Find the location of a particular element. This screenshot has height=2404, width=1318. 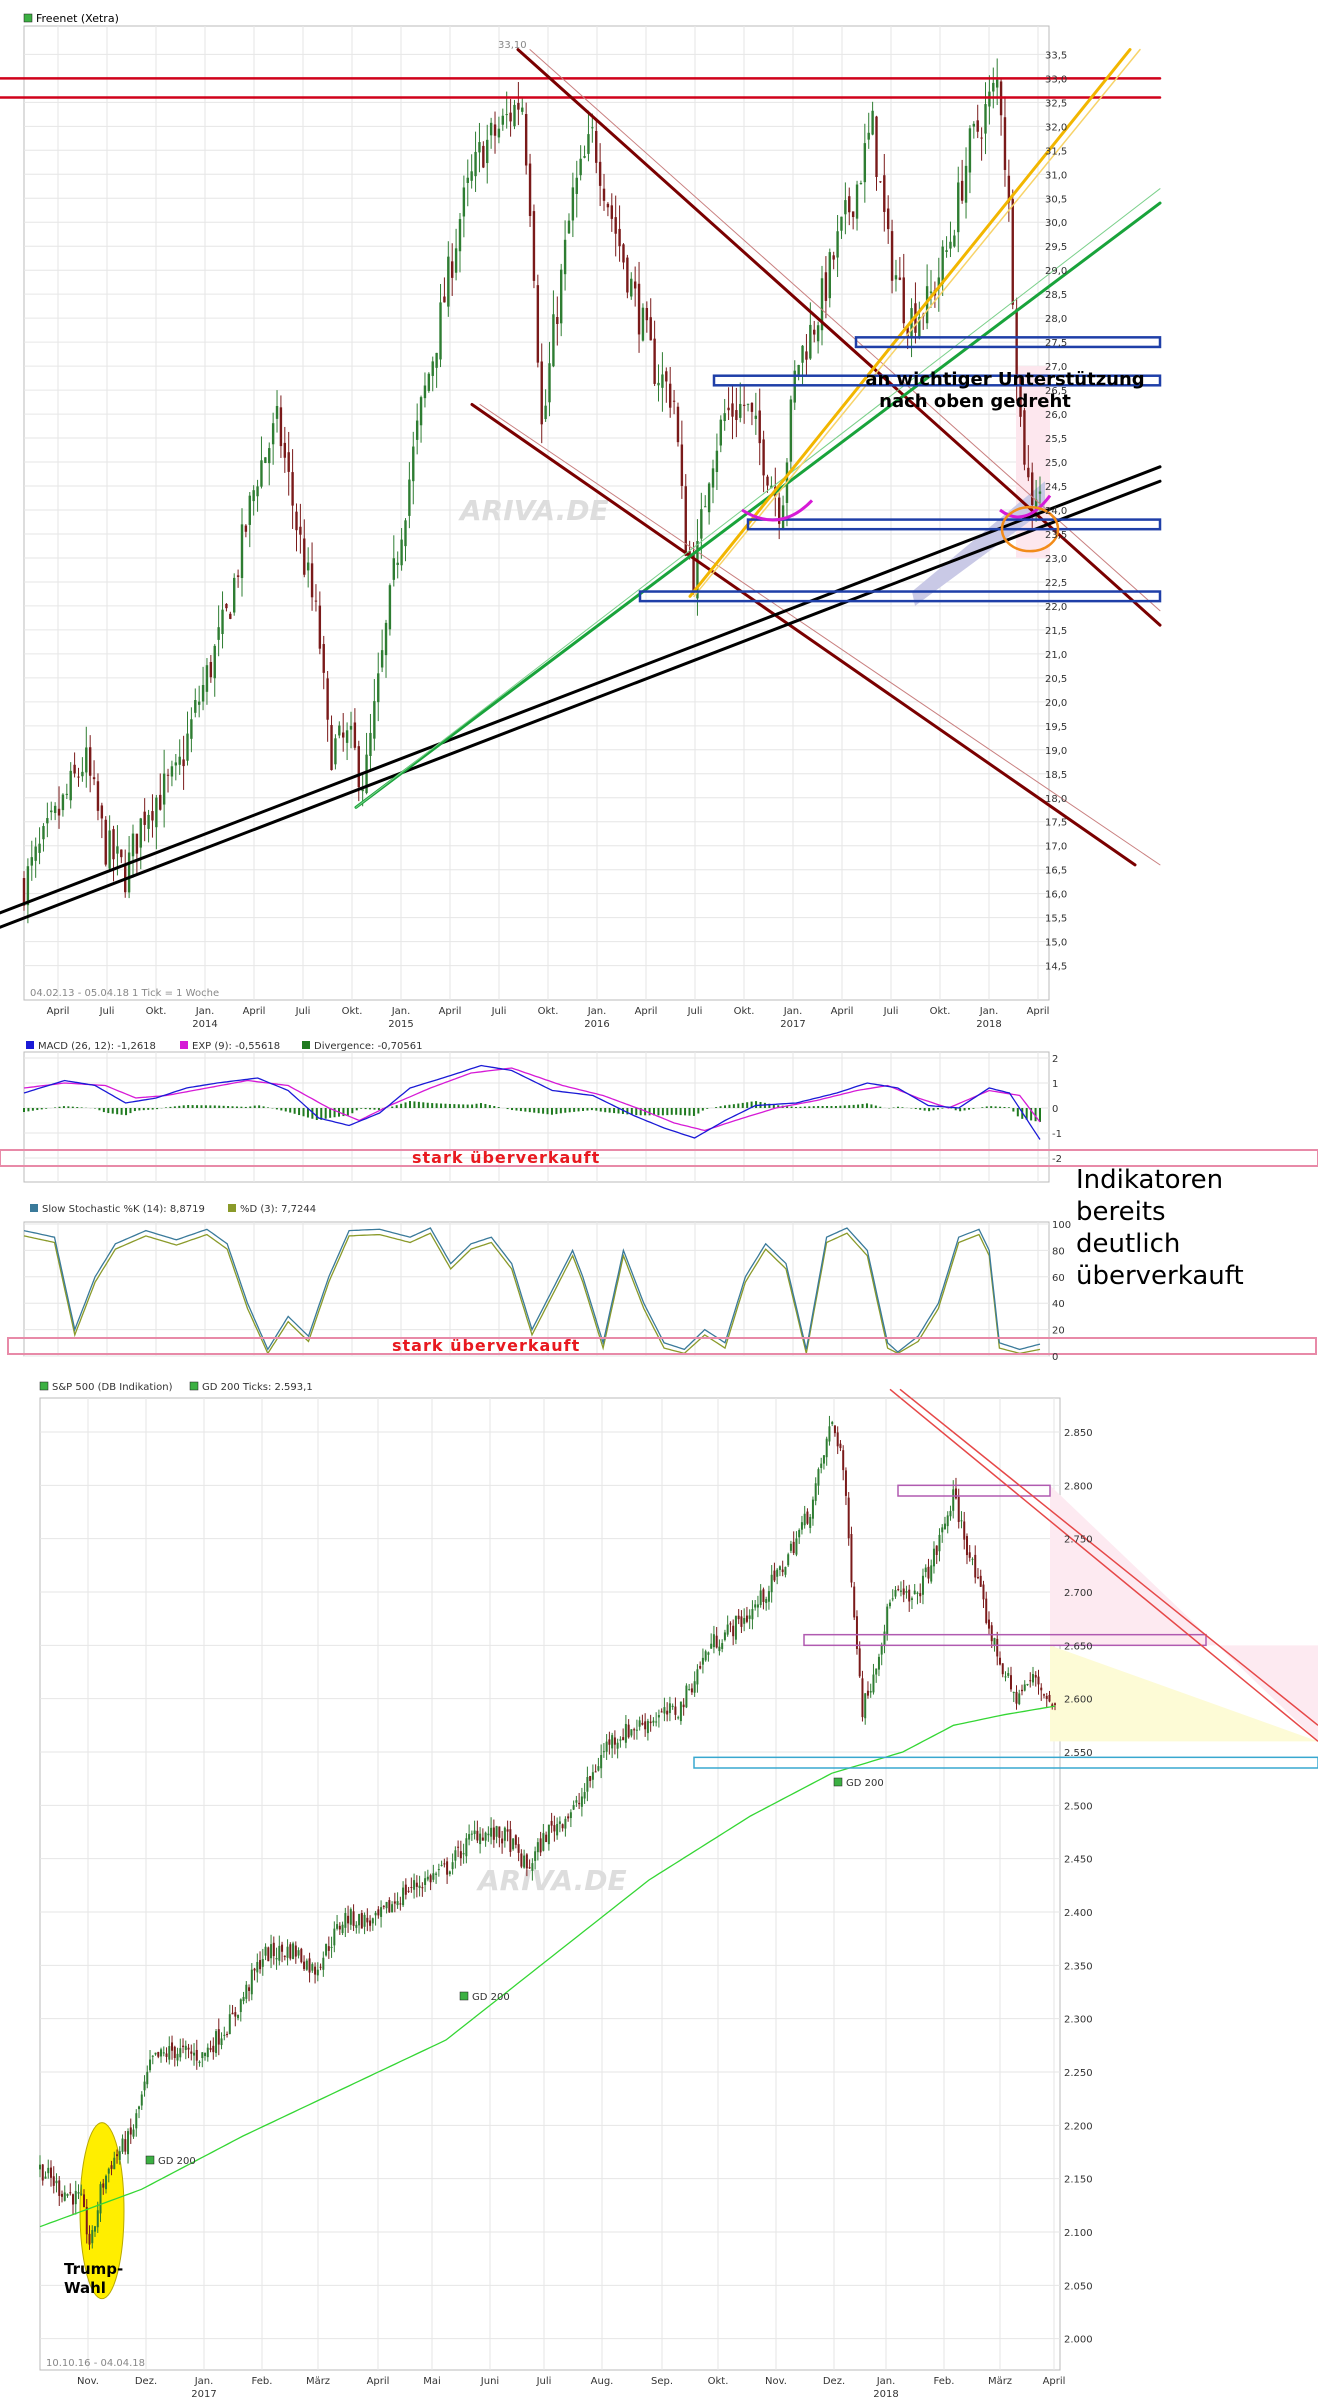

descending-channel-lower-thin is located at coordinates (820, 634).